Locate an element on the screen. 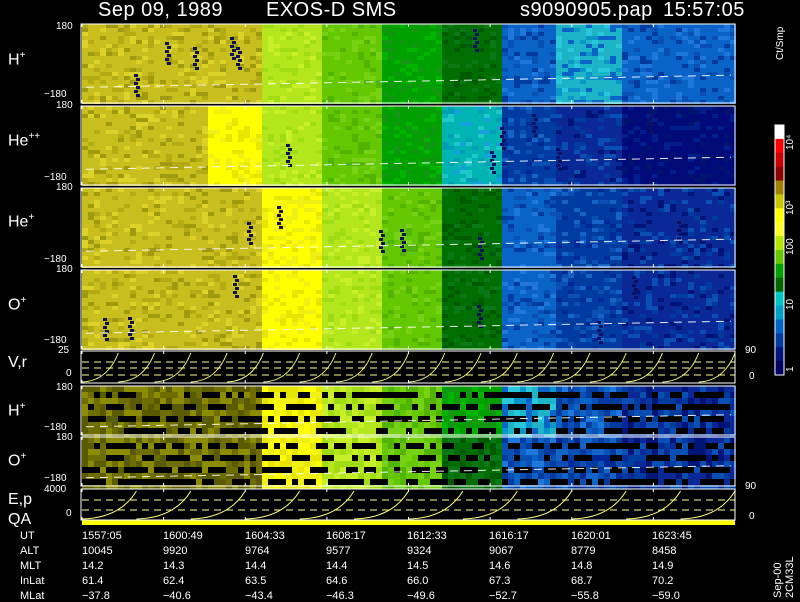 The width and height of the screenshot is (800, 602). footer-cell: 67.3 is located at coordinates (499, 581).